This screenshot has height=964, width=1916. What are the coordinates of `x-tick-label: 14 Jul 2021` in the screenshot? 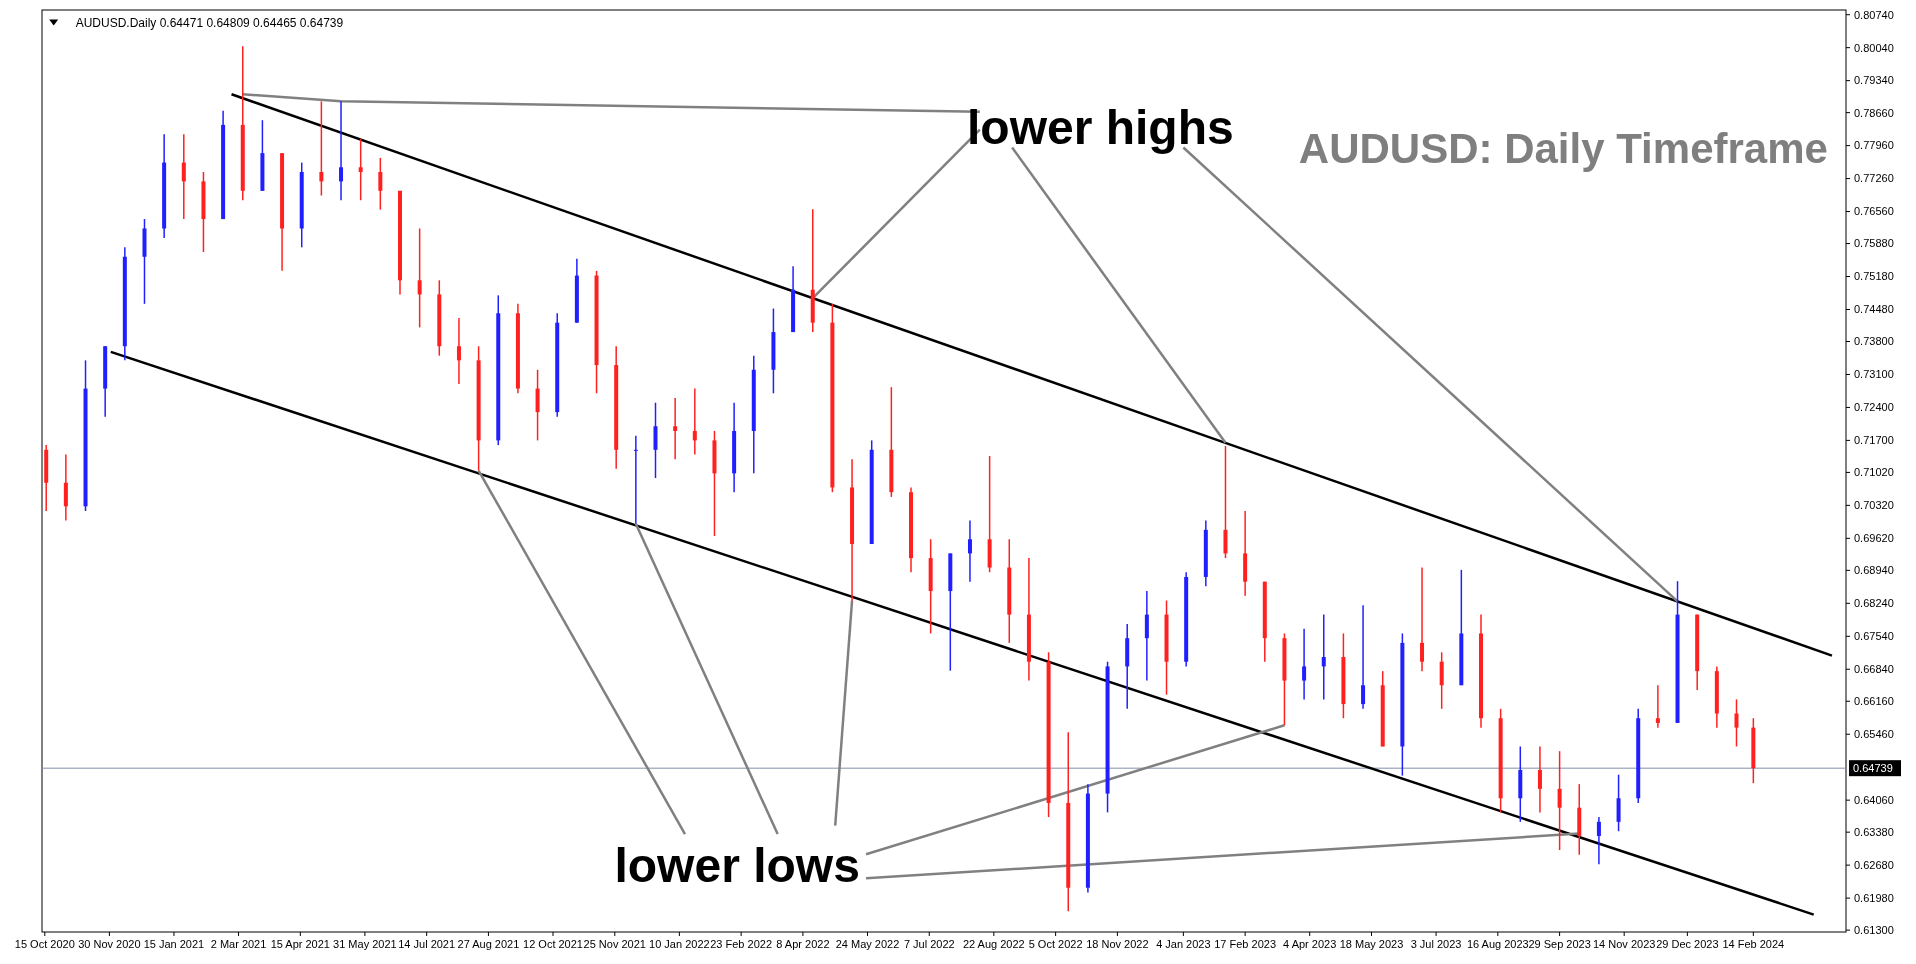 It's located at (427, 944).